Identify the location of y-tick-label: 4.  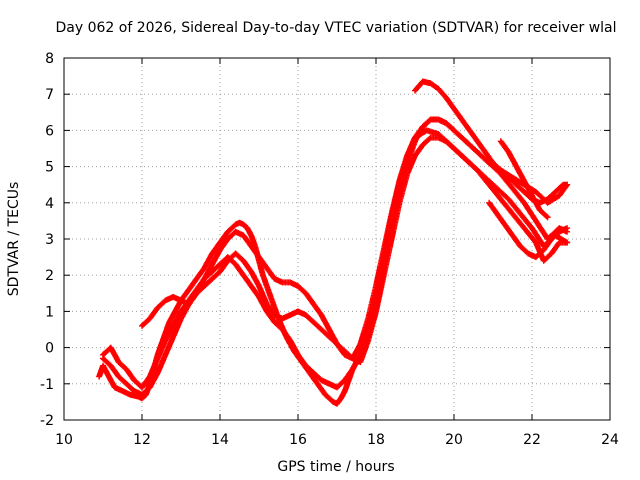
(49, 204).